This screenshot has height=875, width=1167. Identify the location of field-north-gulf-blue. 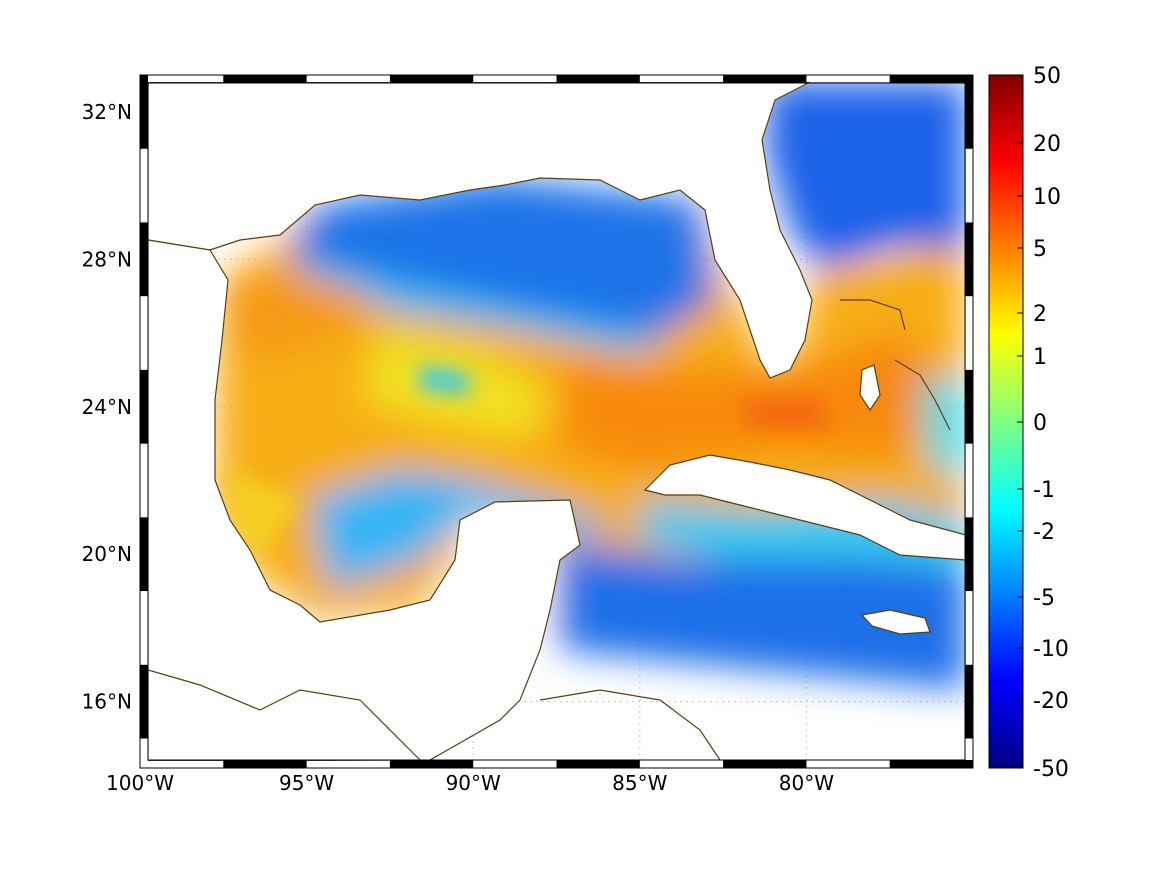
(502, 256).